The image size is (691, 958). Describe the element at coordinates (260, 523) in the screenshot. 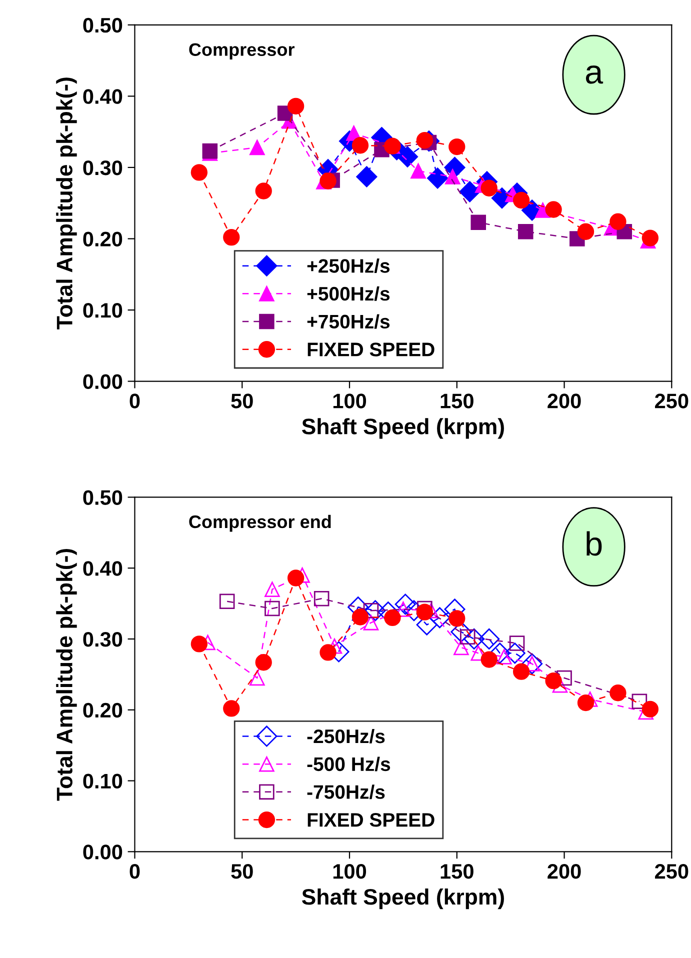

I see `annotation: Compressor end` at that location.